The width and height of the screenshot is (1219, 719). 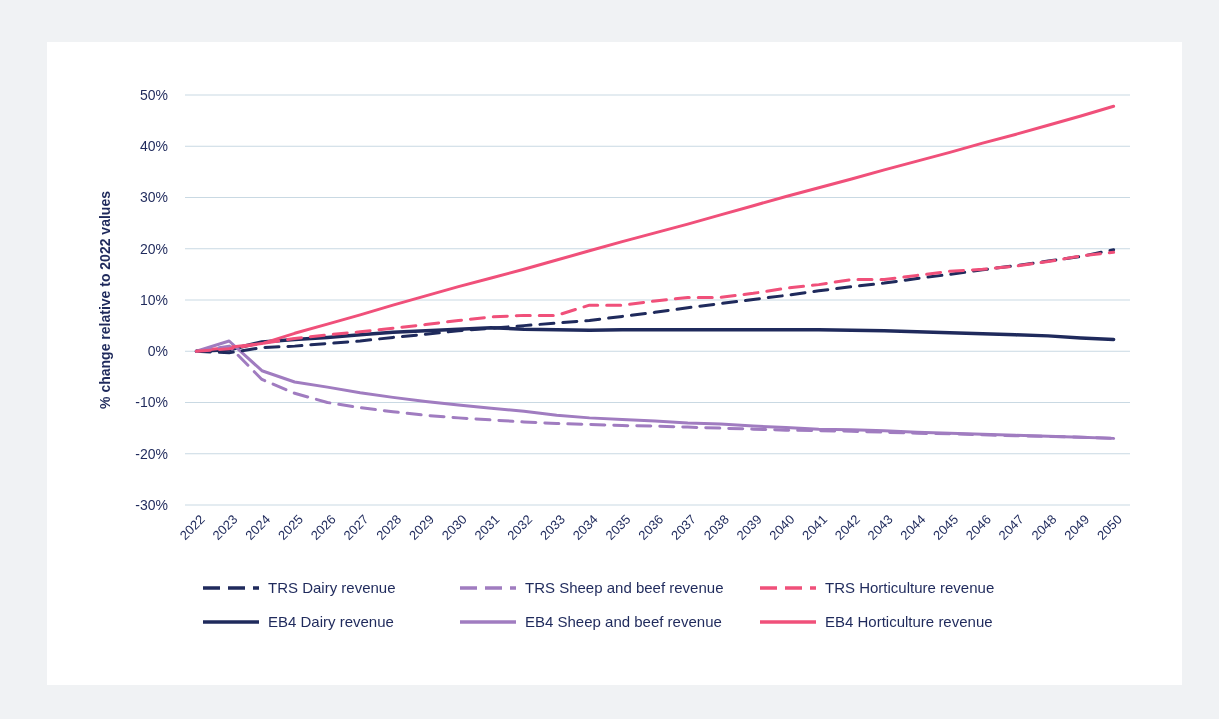 What do you see at coordinates (909, 622) in the screenshot?
I see `legend-label: EB4 Horticulture revenue` at bounding box center [909, 622].